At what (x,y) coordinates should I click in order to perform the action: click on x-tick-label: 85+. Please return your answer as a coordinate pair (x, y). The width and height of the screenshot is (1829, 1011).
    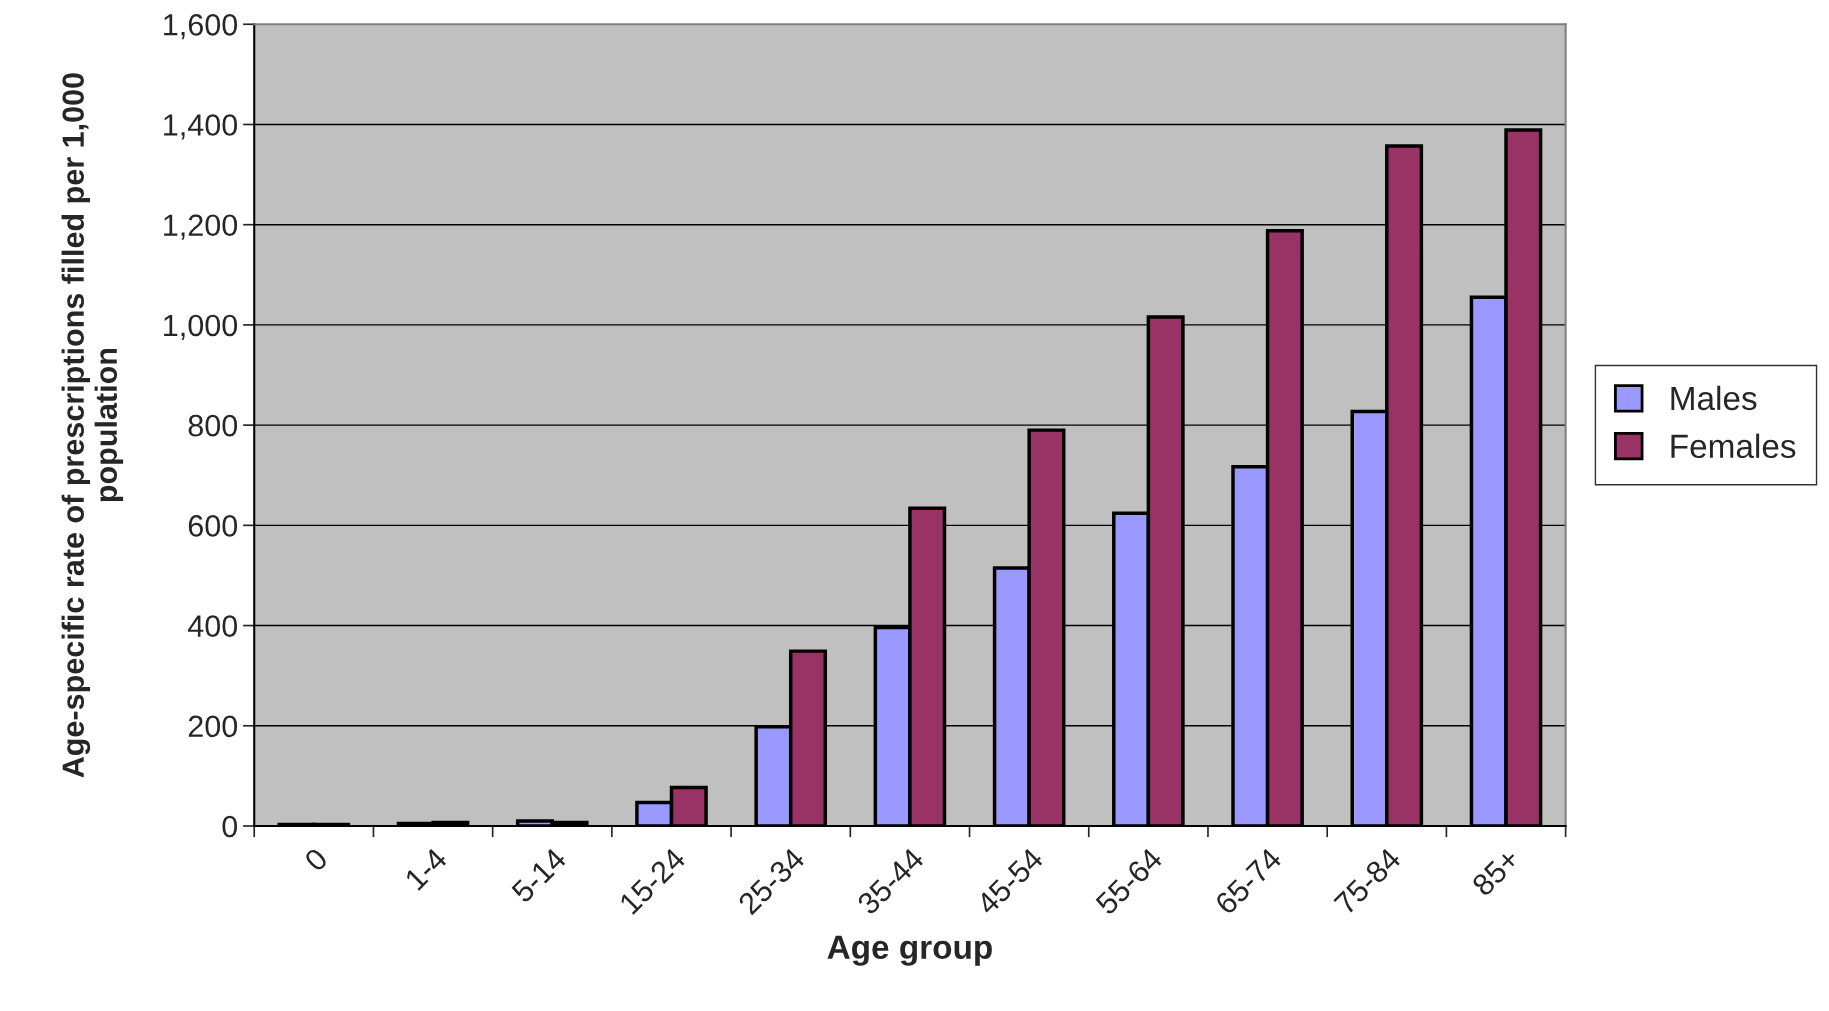
    Looking at the image, I should click on (1495, 872).